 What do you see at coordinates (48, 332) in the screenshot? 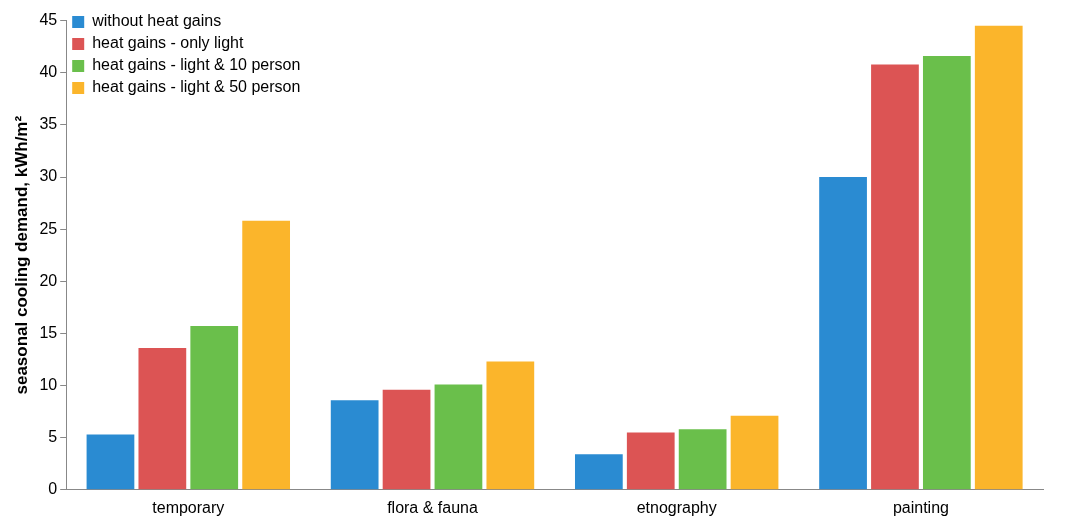
I see `y-tick-label: 15` at bounding box center [48, 332].